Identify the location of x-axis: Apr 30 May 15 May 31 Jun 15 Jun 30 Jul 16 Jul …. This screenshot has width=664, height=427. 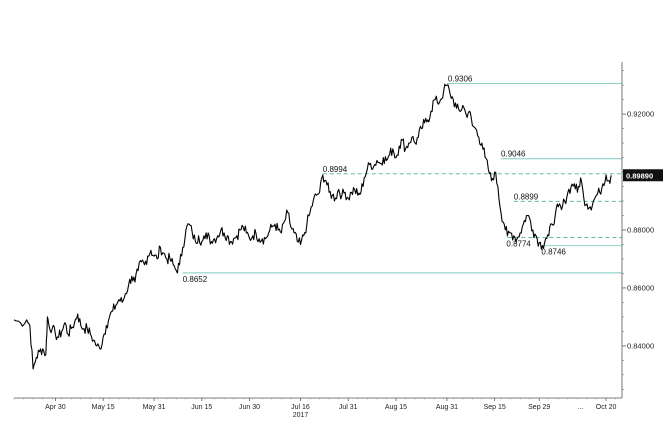
(317, 408).